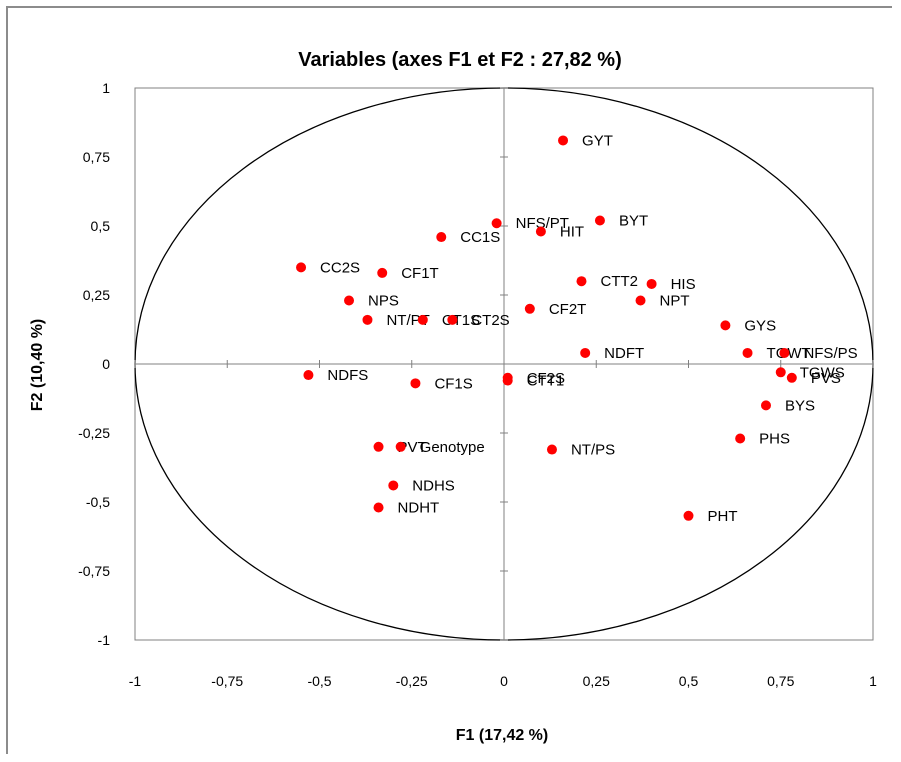 The height and width of the screenshot is (762, 901). I want to click on data-point-label: CF1T, so click(420, 273).